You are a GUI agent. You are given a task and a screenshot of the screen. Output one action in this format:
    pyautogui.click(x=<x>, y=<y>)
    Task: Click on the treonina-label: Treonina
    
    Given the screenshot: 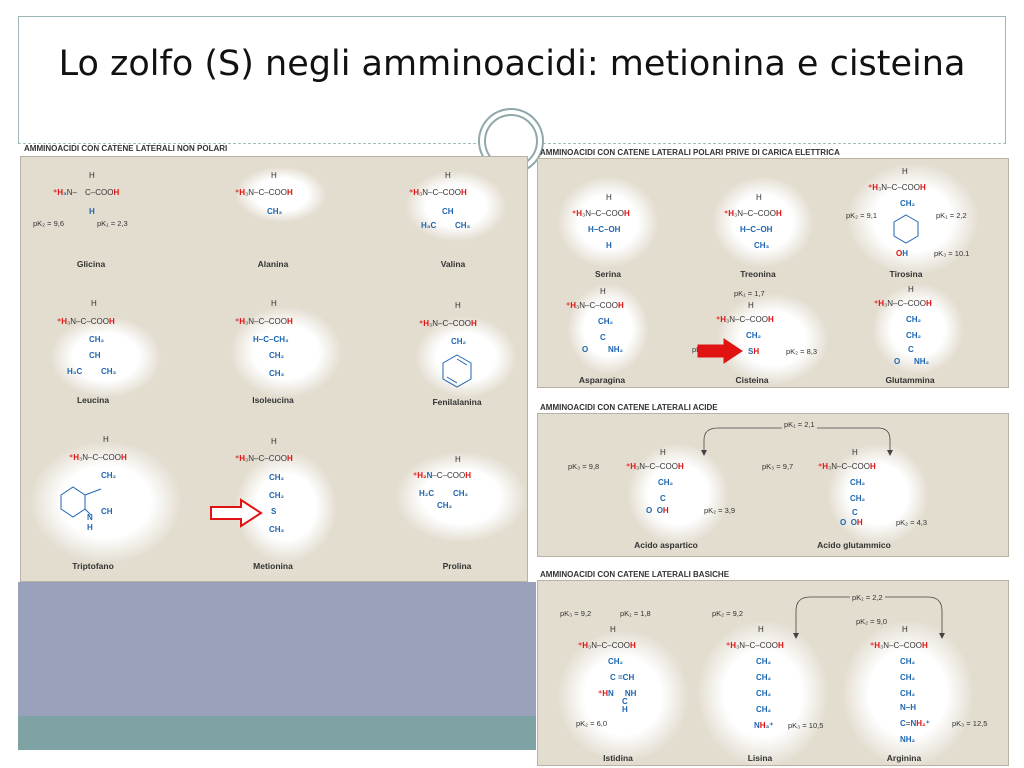 What is the action you would take?
    pyautogui.click(x=758, y=274)
    